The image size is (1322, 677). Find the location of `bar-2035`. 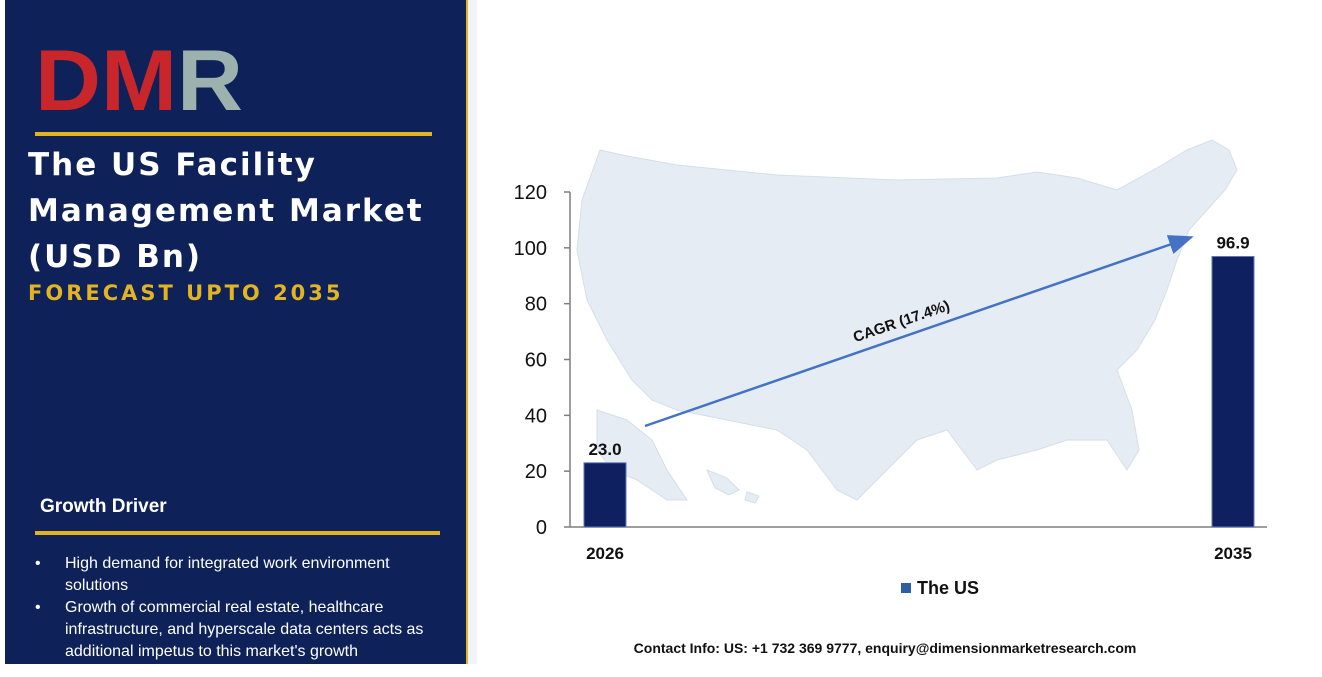

bar-2035 is located at coordinates (1233, 391).